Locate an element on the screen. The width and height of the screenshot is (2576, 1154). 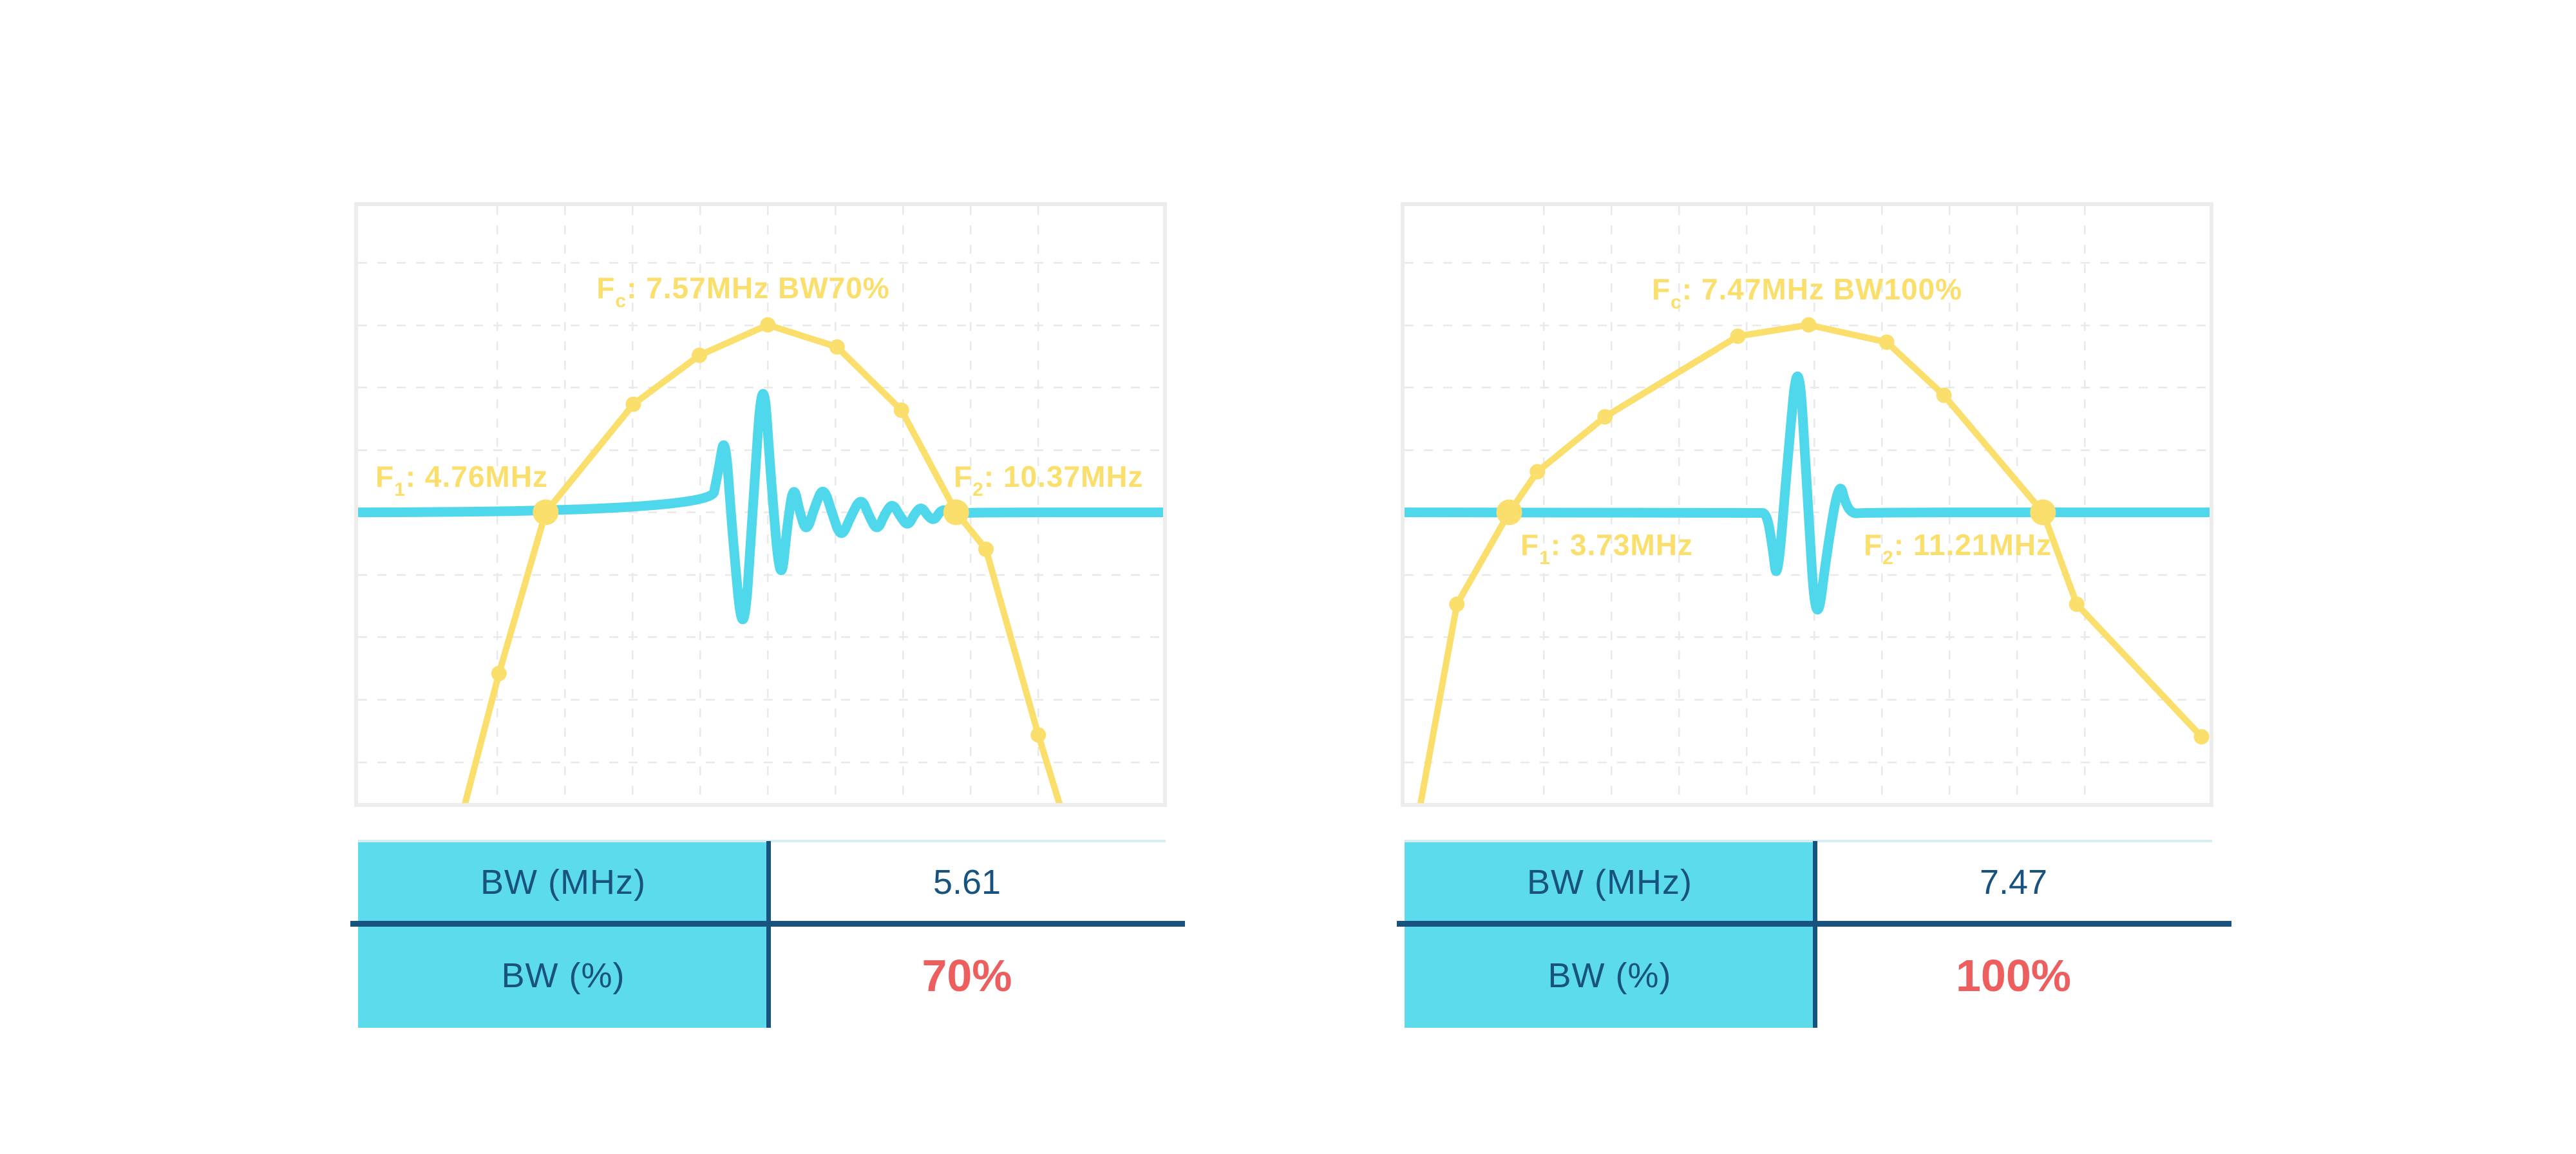
table-row-bw-mhz: BW (MHz) 5.61 is located at coordinates (762, 882).